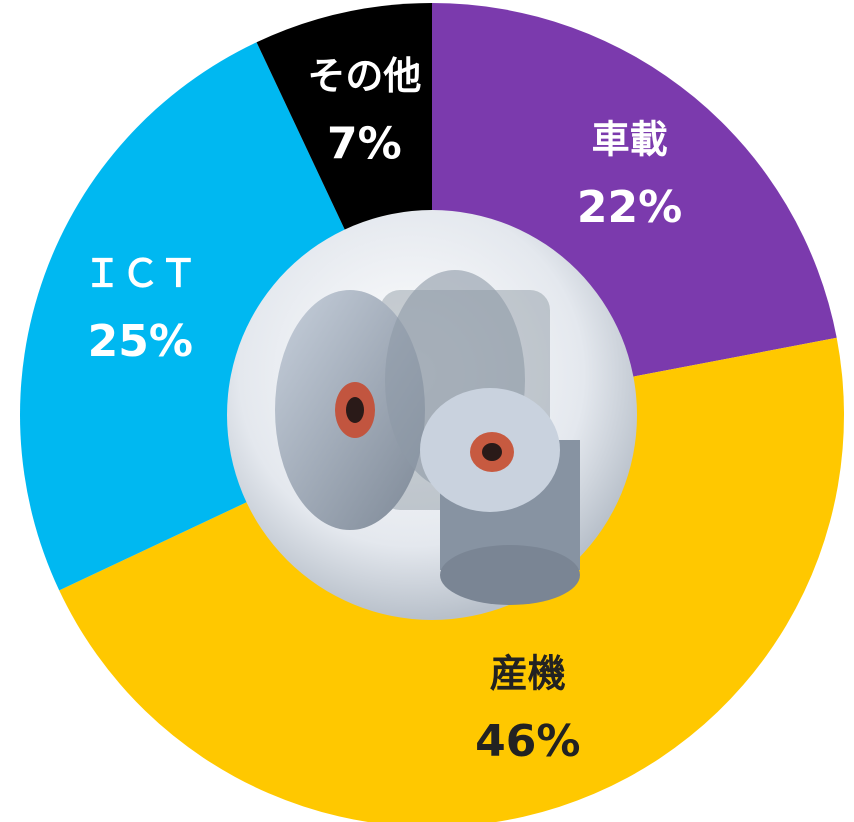 The width and height of the screenshot is (854, 822). Describe the element at coordinates (364, 76) in the screenshot. I see `slice-name: その他` at that location.